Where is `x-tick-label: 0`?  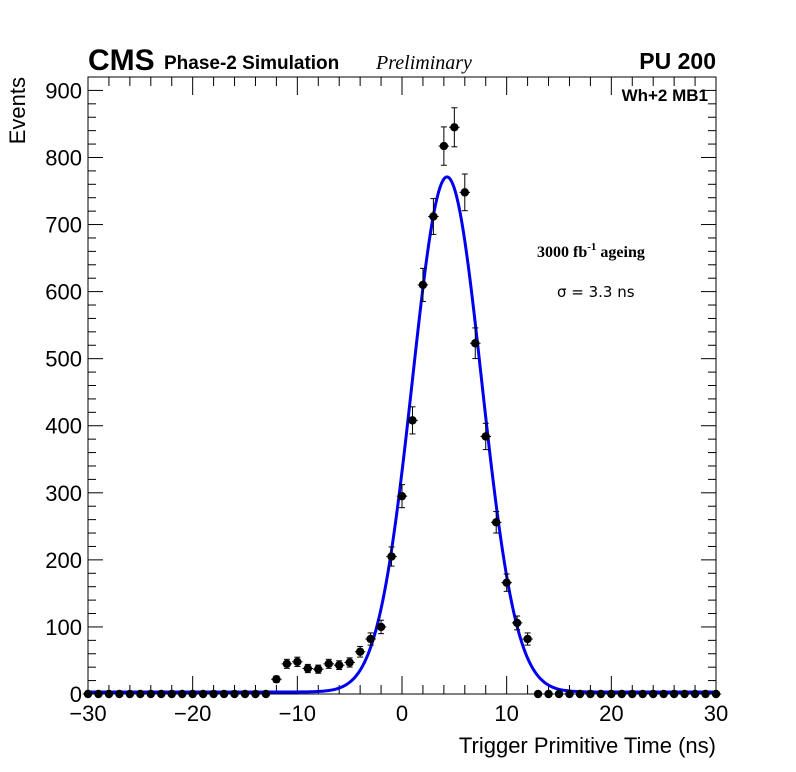 x-tick-label: 0 is located at coordinates (402, 713).